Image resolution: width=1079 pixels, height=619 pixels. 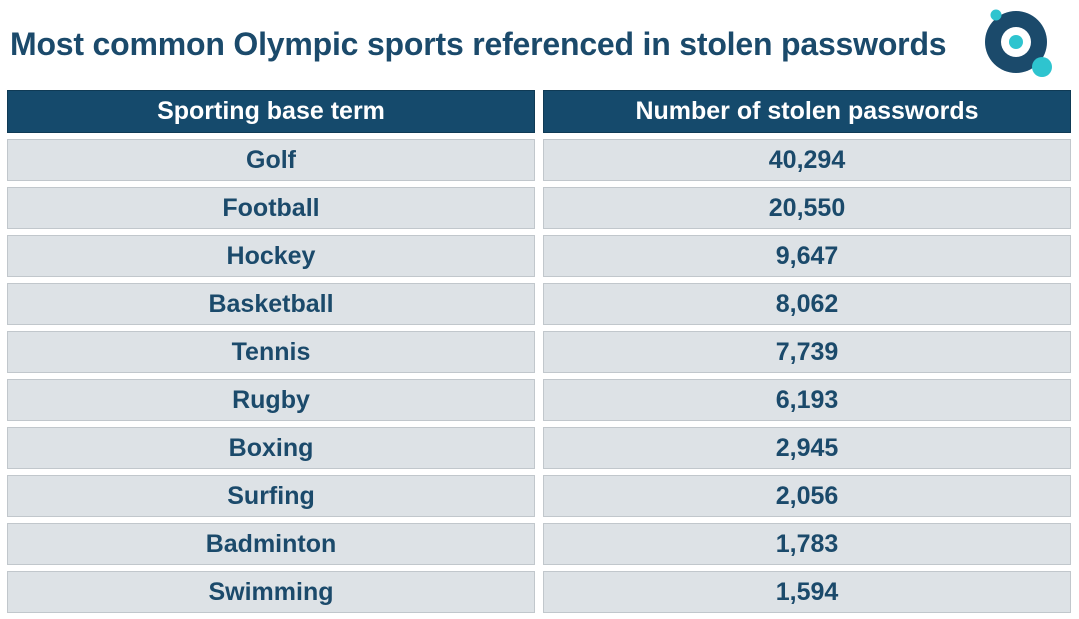 I want to click on table-row: Boxing 2,945, so click(x=539, y=448).